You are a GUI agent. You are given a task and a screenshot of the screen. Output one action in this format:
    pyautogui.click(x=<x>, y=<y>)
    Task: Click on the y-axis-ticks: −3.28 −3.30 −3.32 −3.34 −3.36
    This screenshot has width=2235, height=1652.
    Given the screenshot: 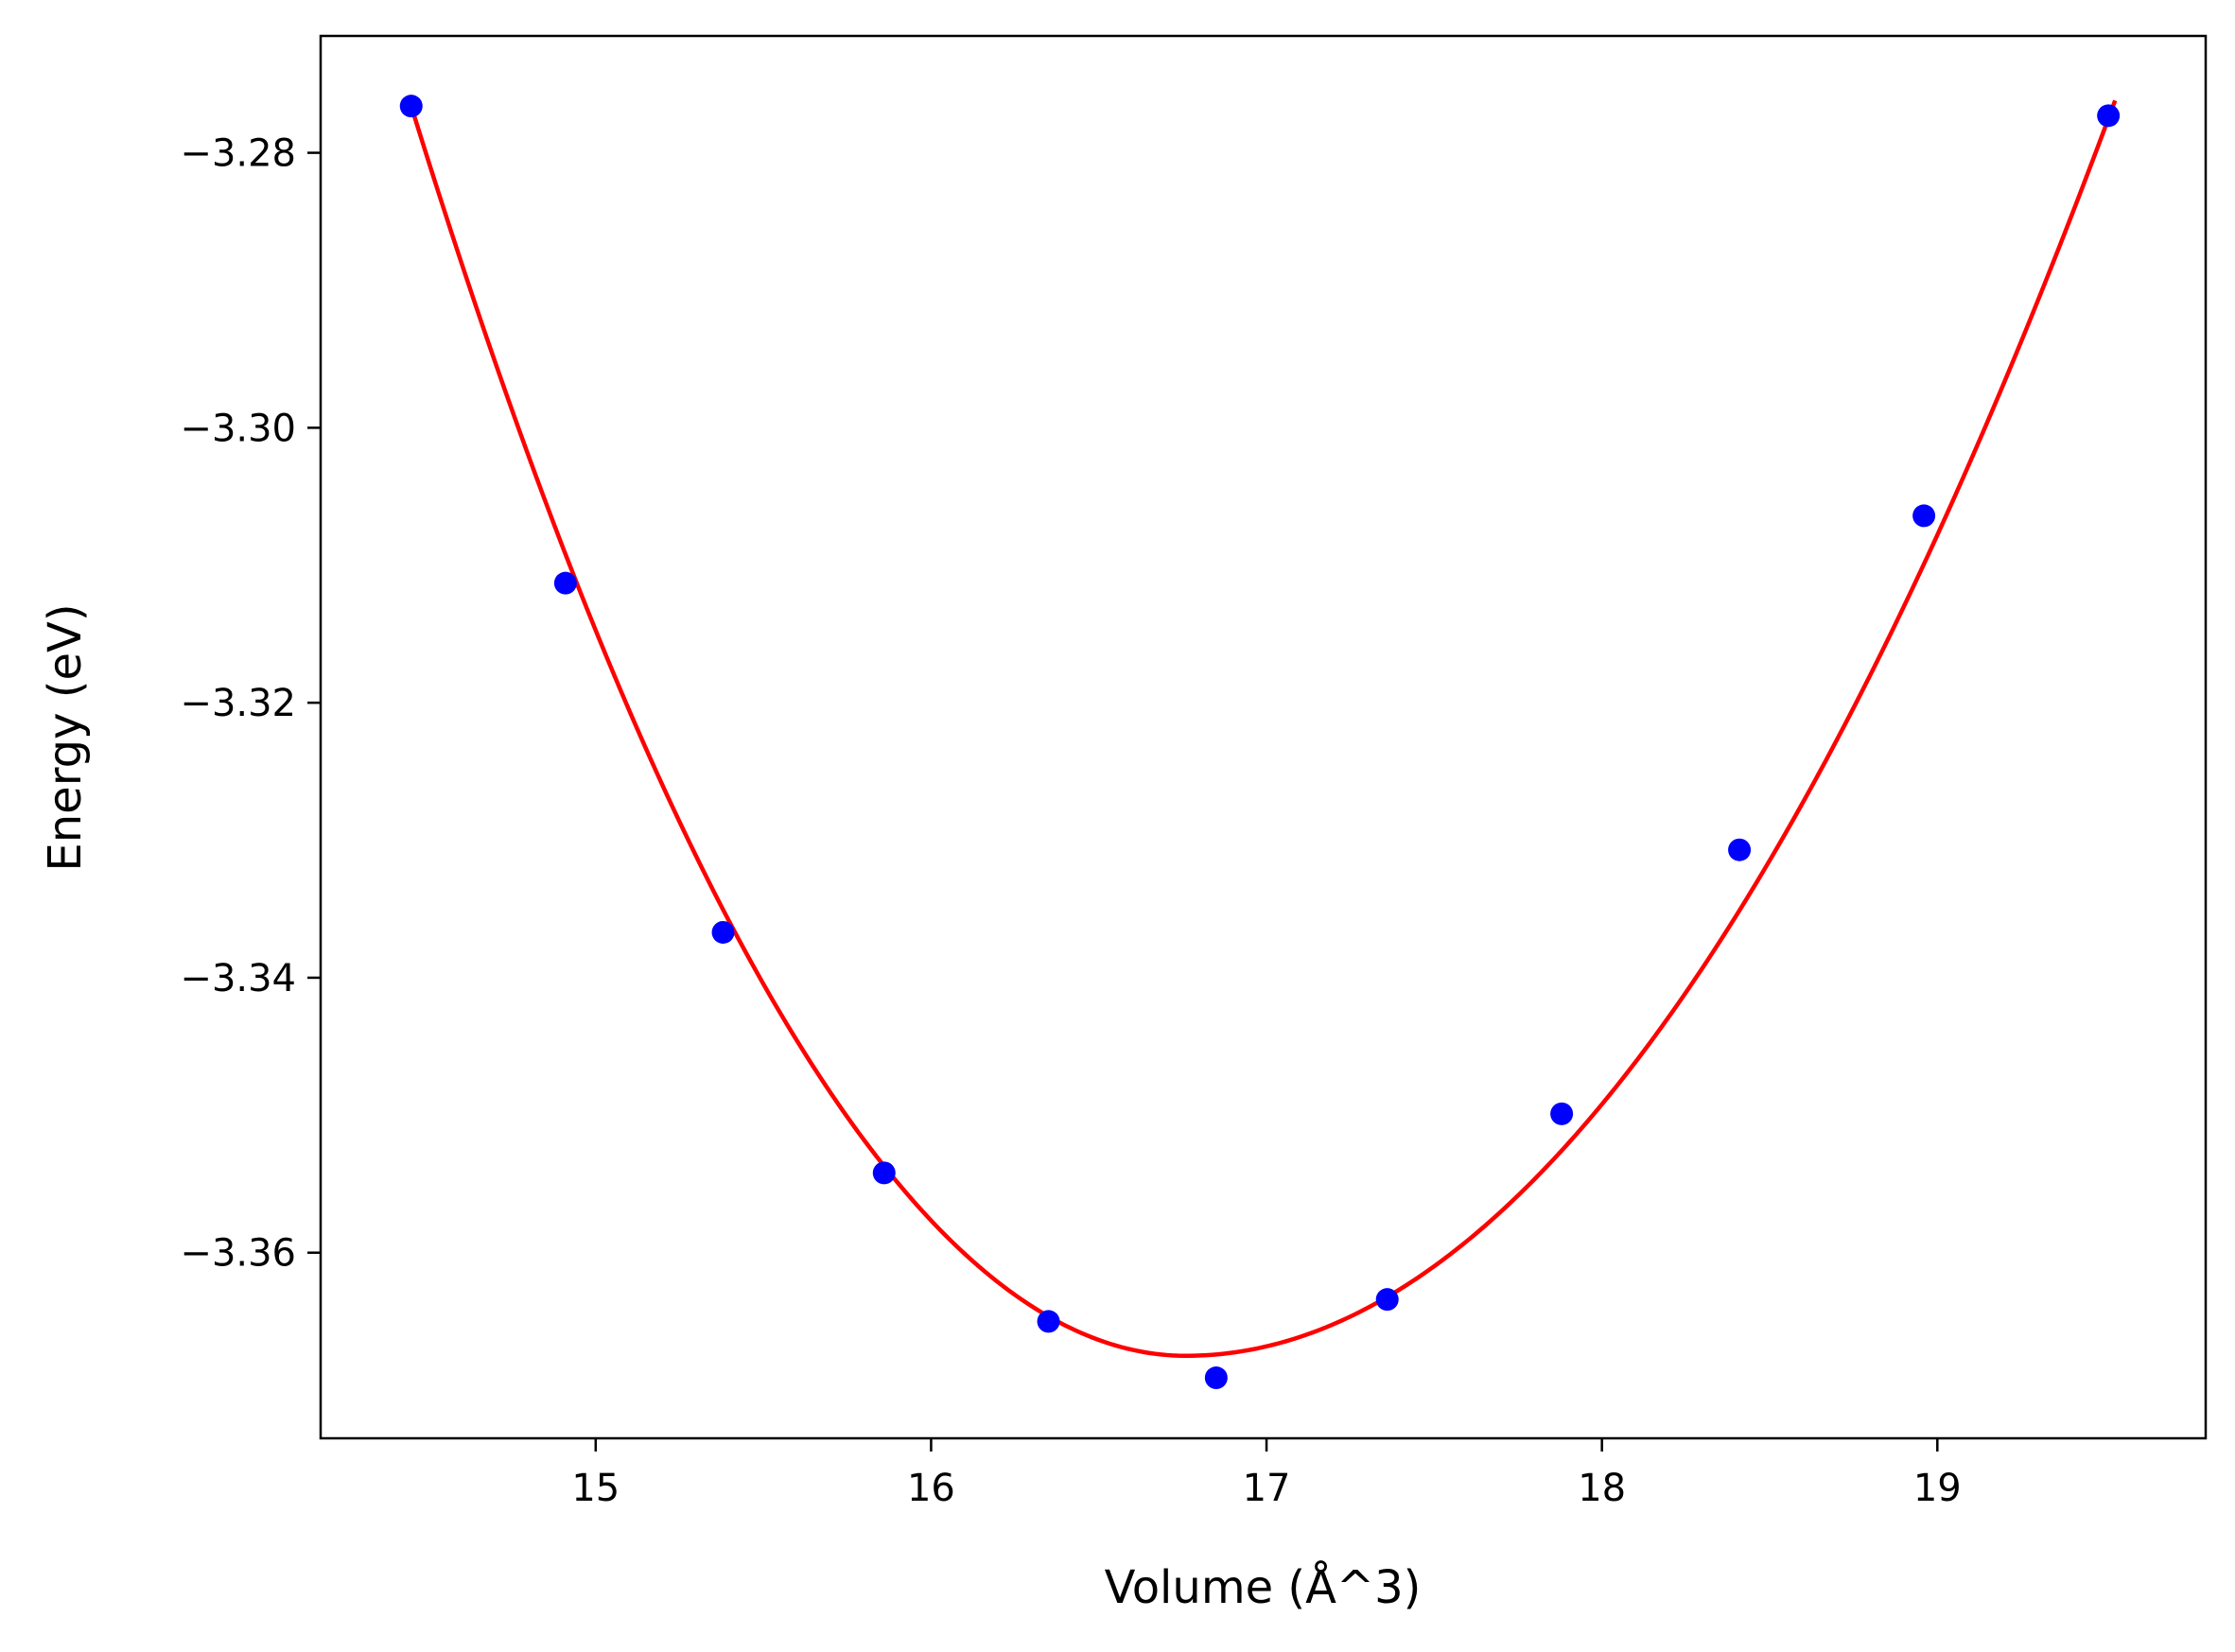 What is the action you would take?
    pyautogui.click(x=250, y=704)
    